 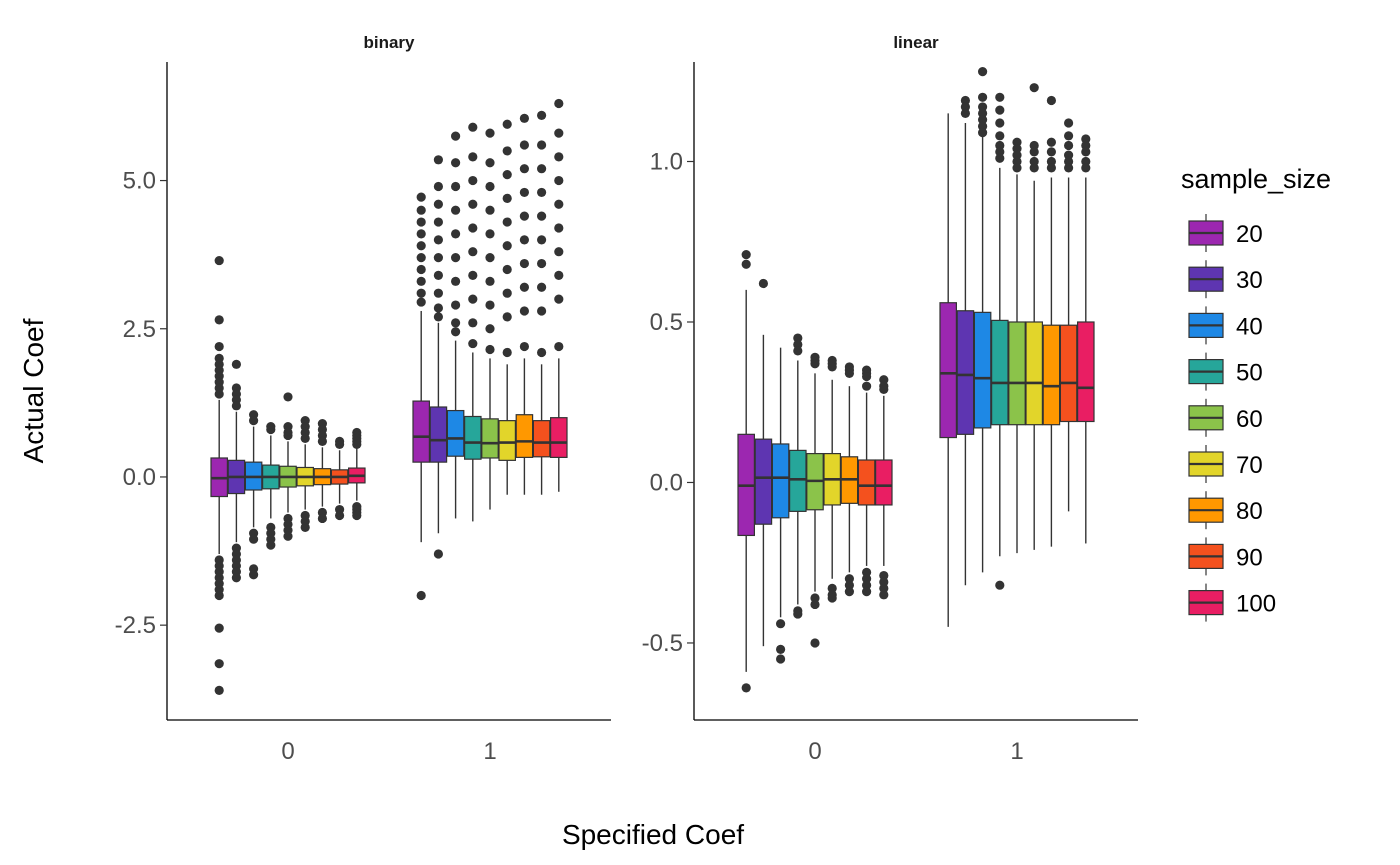 What do you see at coordinates (389, 42) in the screenshot?
I see `strip-label-binary: binary` at bounding box center [389, 42].